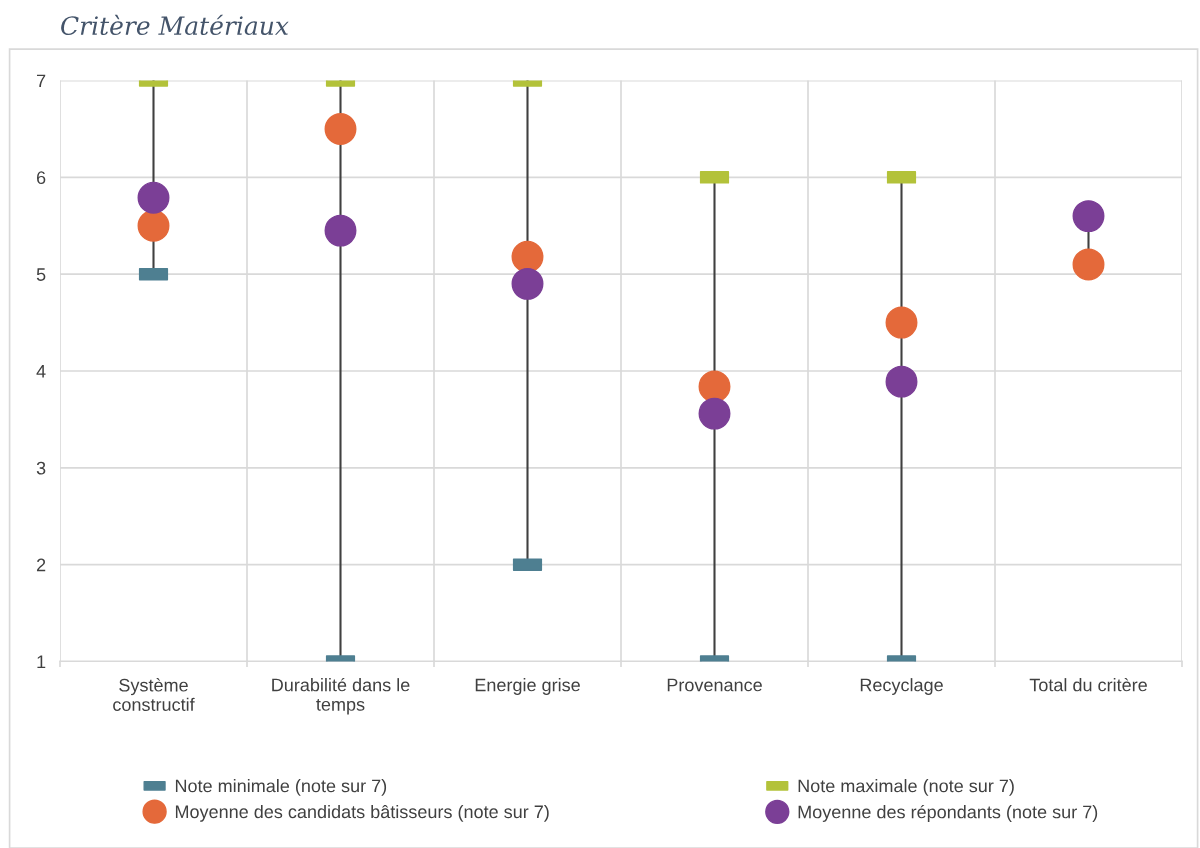  I want to click on x-tick-label: Système constructif, so click(154, 695).